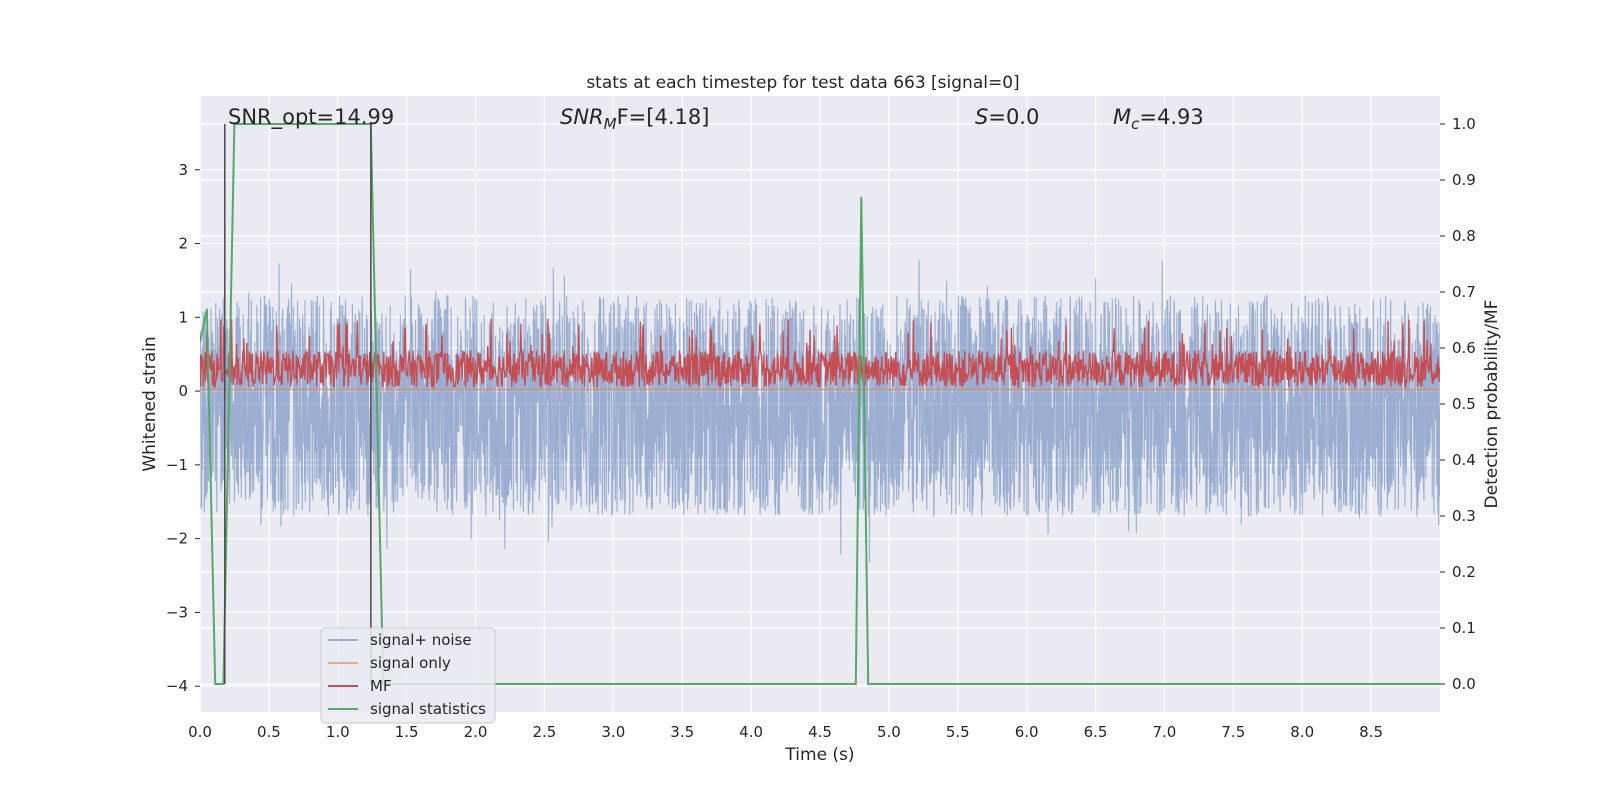  I want to click on x-tick-label: 1.0, so click(338, 732).